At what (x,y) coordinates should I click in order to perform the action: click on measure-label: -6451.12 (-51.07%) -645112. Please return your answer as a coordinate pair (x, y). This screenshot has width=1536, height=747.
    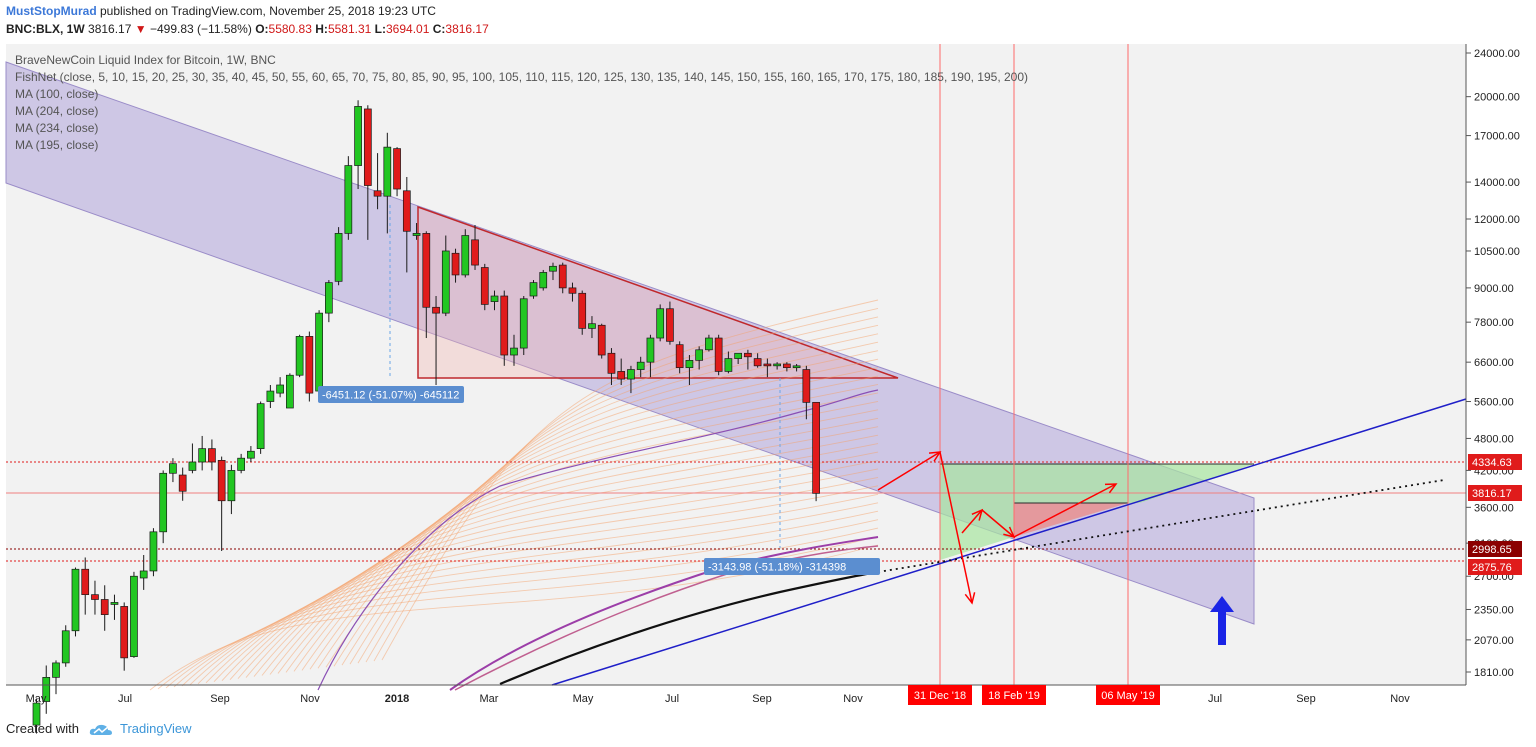
    Looking at the image, I should click on (390, 396).